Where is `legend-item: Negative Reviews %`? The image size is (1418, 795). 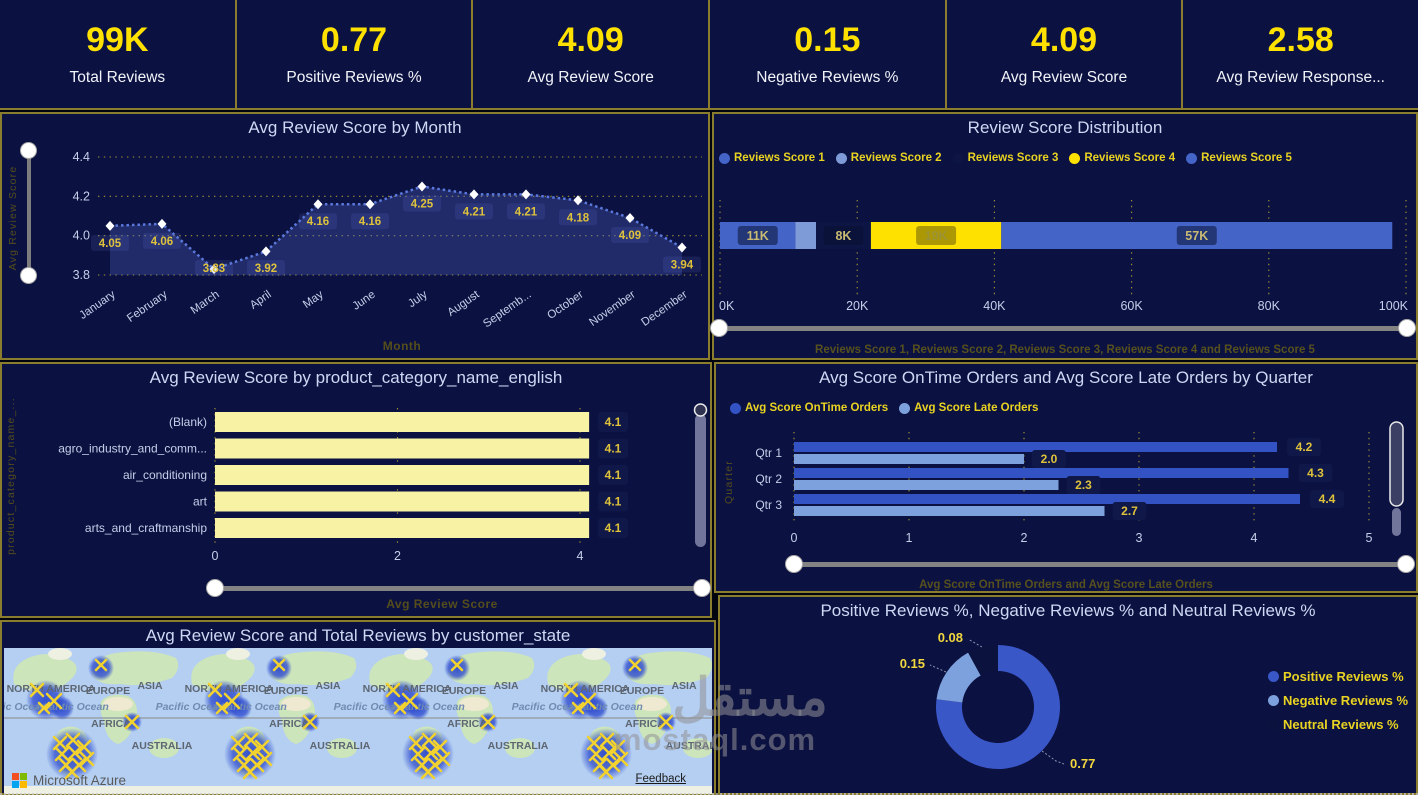 legend-item: Negative Reviews % is located at coordinates (1338, 700).